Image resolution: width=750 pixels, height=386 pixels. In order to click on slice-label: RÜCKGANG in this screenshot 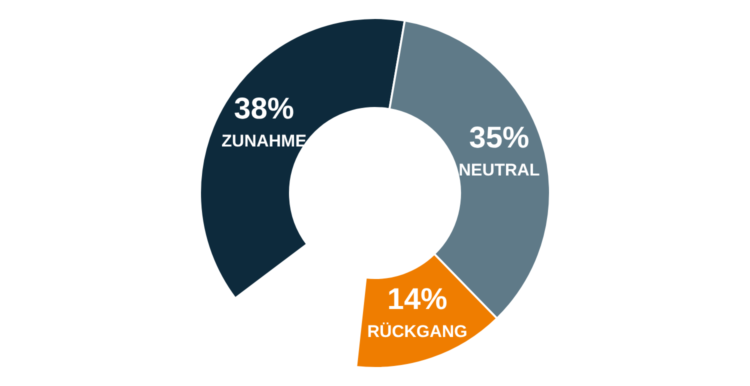, I will do `click(417, 331)`.